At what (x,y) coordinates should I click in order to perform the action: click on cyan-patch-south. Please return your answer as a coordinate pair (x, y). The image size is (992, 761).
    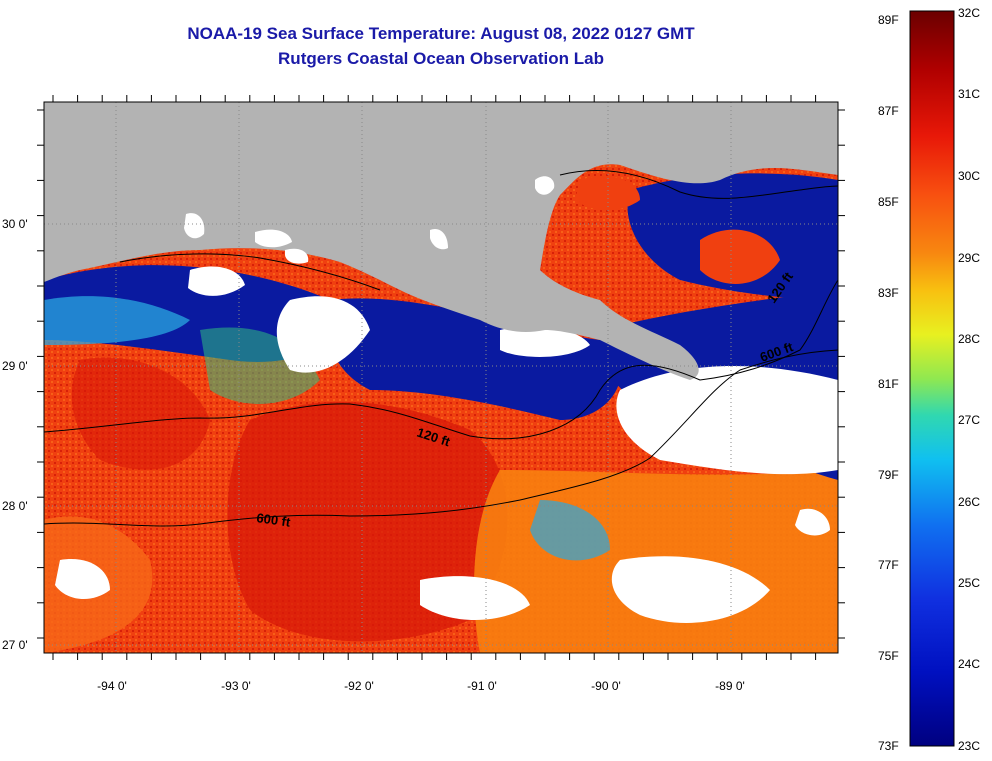
    Looking at the image, I should click on (570, 530).